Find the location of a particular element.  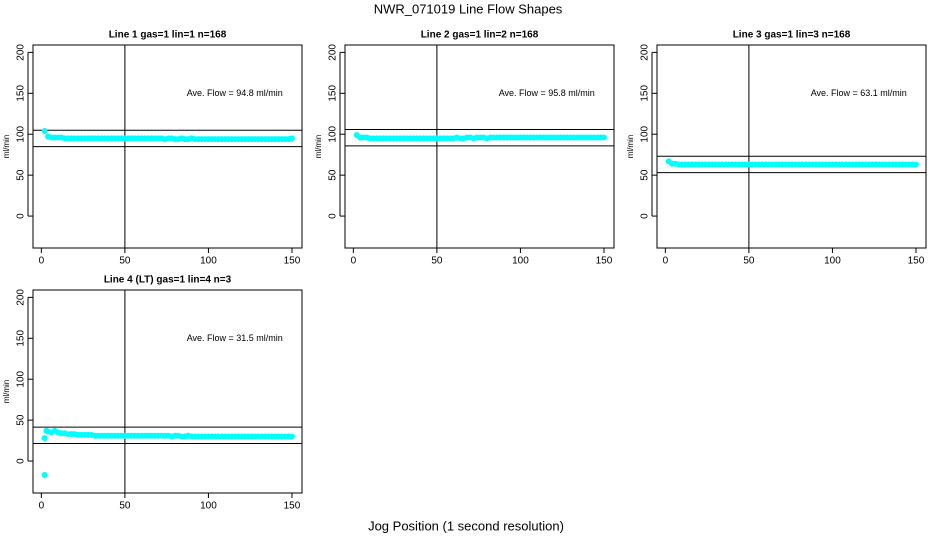

annotation: Ave. Flow = 94.8 ml/min is located at coordinates (235, 93).